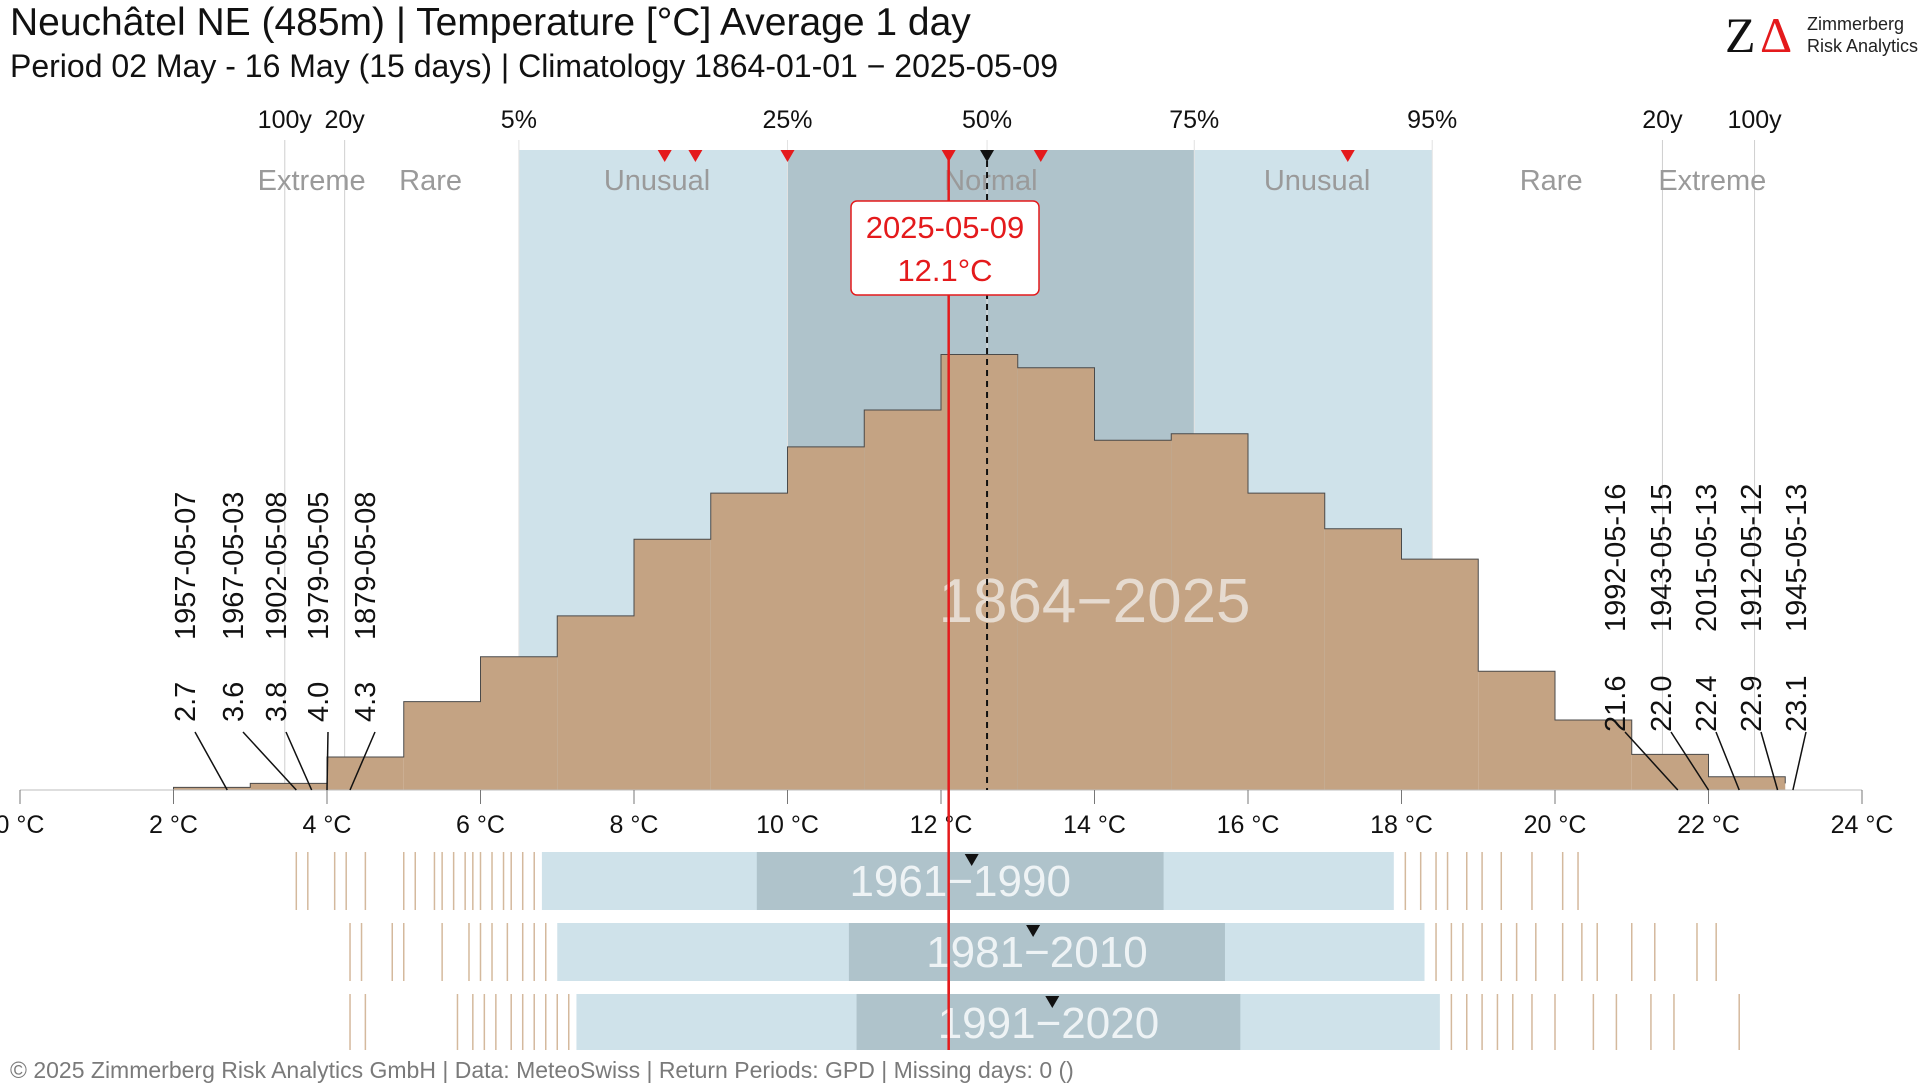 This screenshot has width=1920, height=1083. Describe the element at coordinates (1822, 35) in the screenshot. I see `company-logo: Z Δ Zimmerberg Risk Analytics` at that location.